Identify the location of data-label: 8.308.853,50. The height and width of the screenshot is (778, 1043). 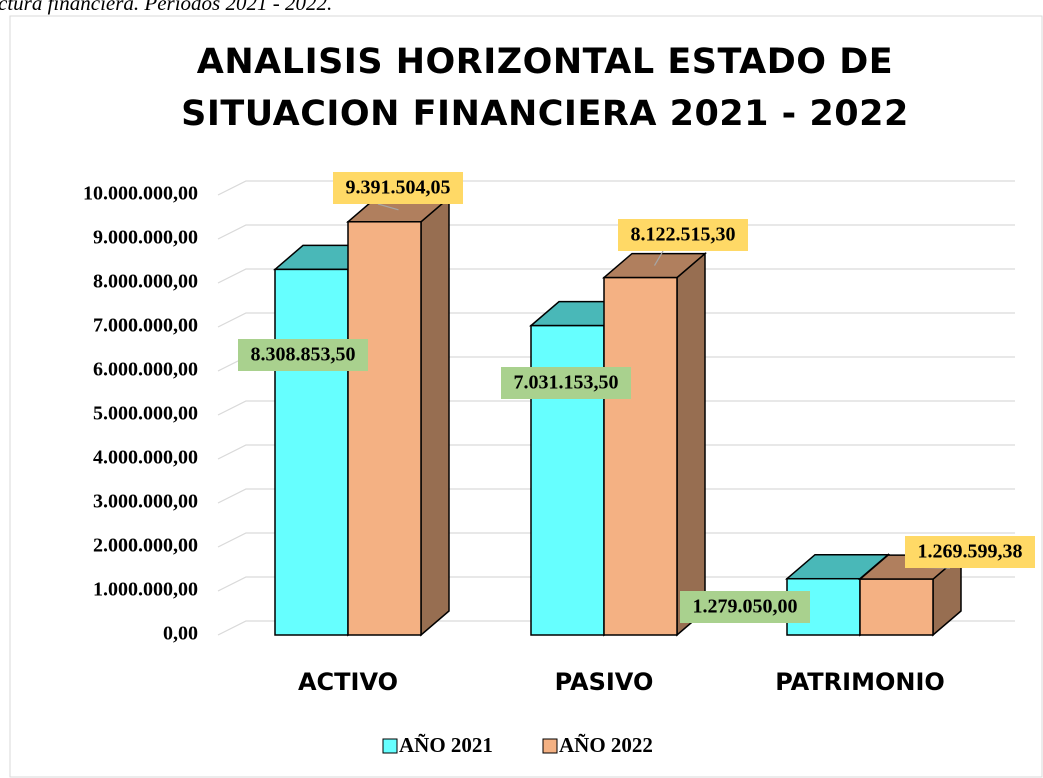
(303, 355).